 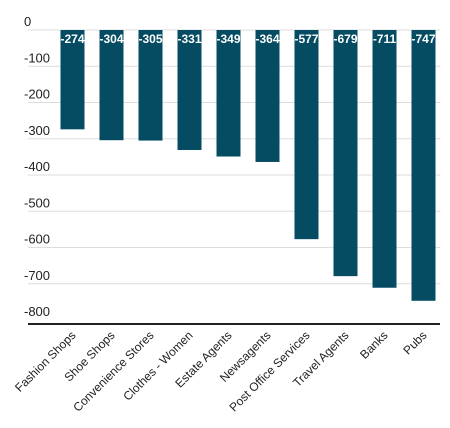 I want to click on data-label: -577, so click(x=306, y=39).